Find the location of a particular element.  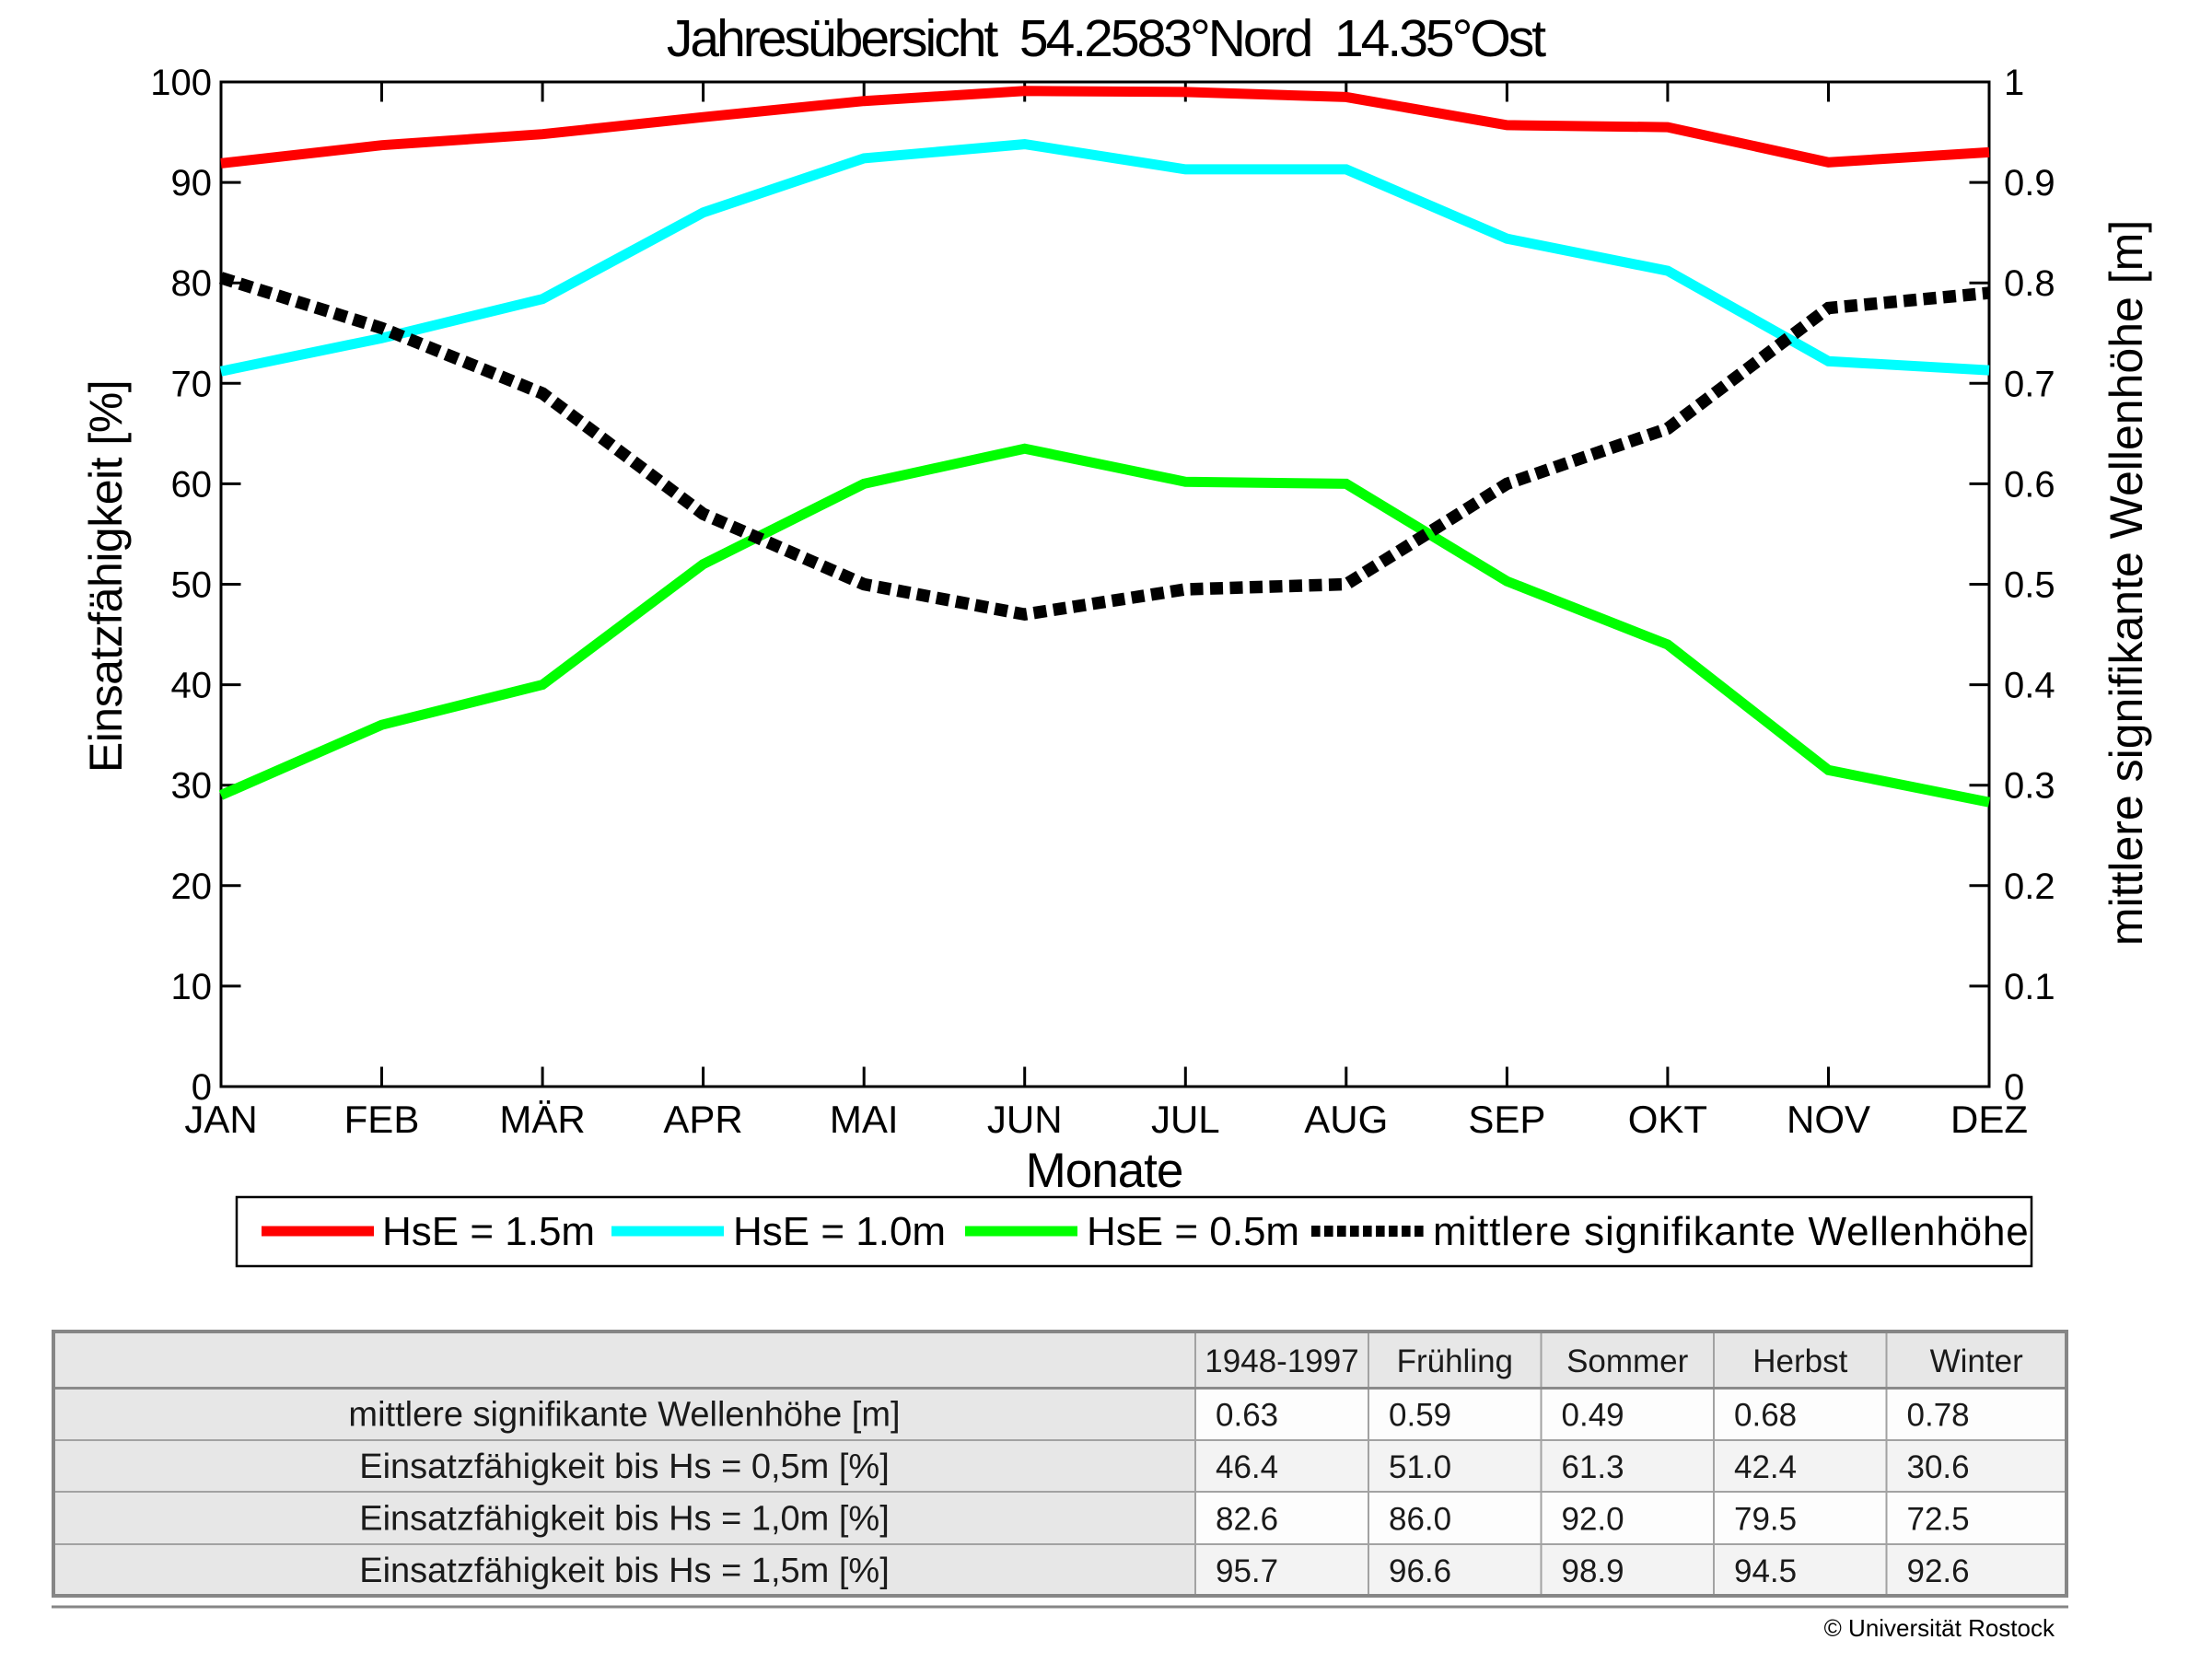

svg-text: 72.5 is located at coordinates (1938, 1520).